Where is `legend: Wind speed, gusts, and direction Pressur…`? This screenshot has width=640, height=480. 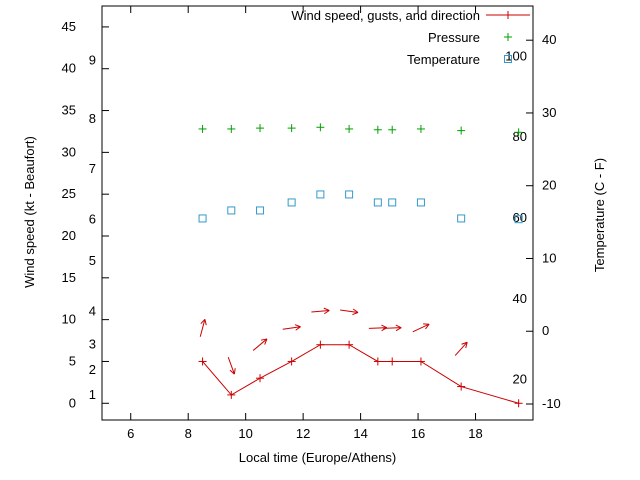 legend: Wind speed, gusts, and direction Pressur… is located at coordinates (265, 37).